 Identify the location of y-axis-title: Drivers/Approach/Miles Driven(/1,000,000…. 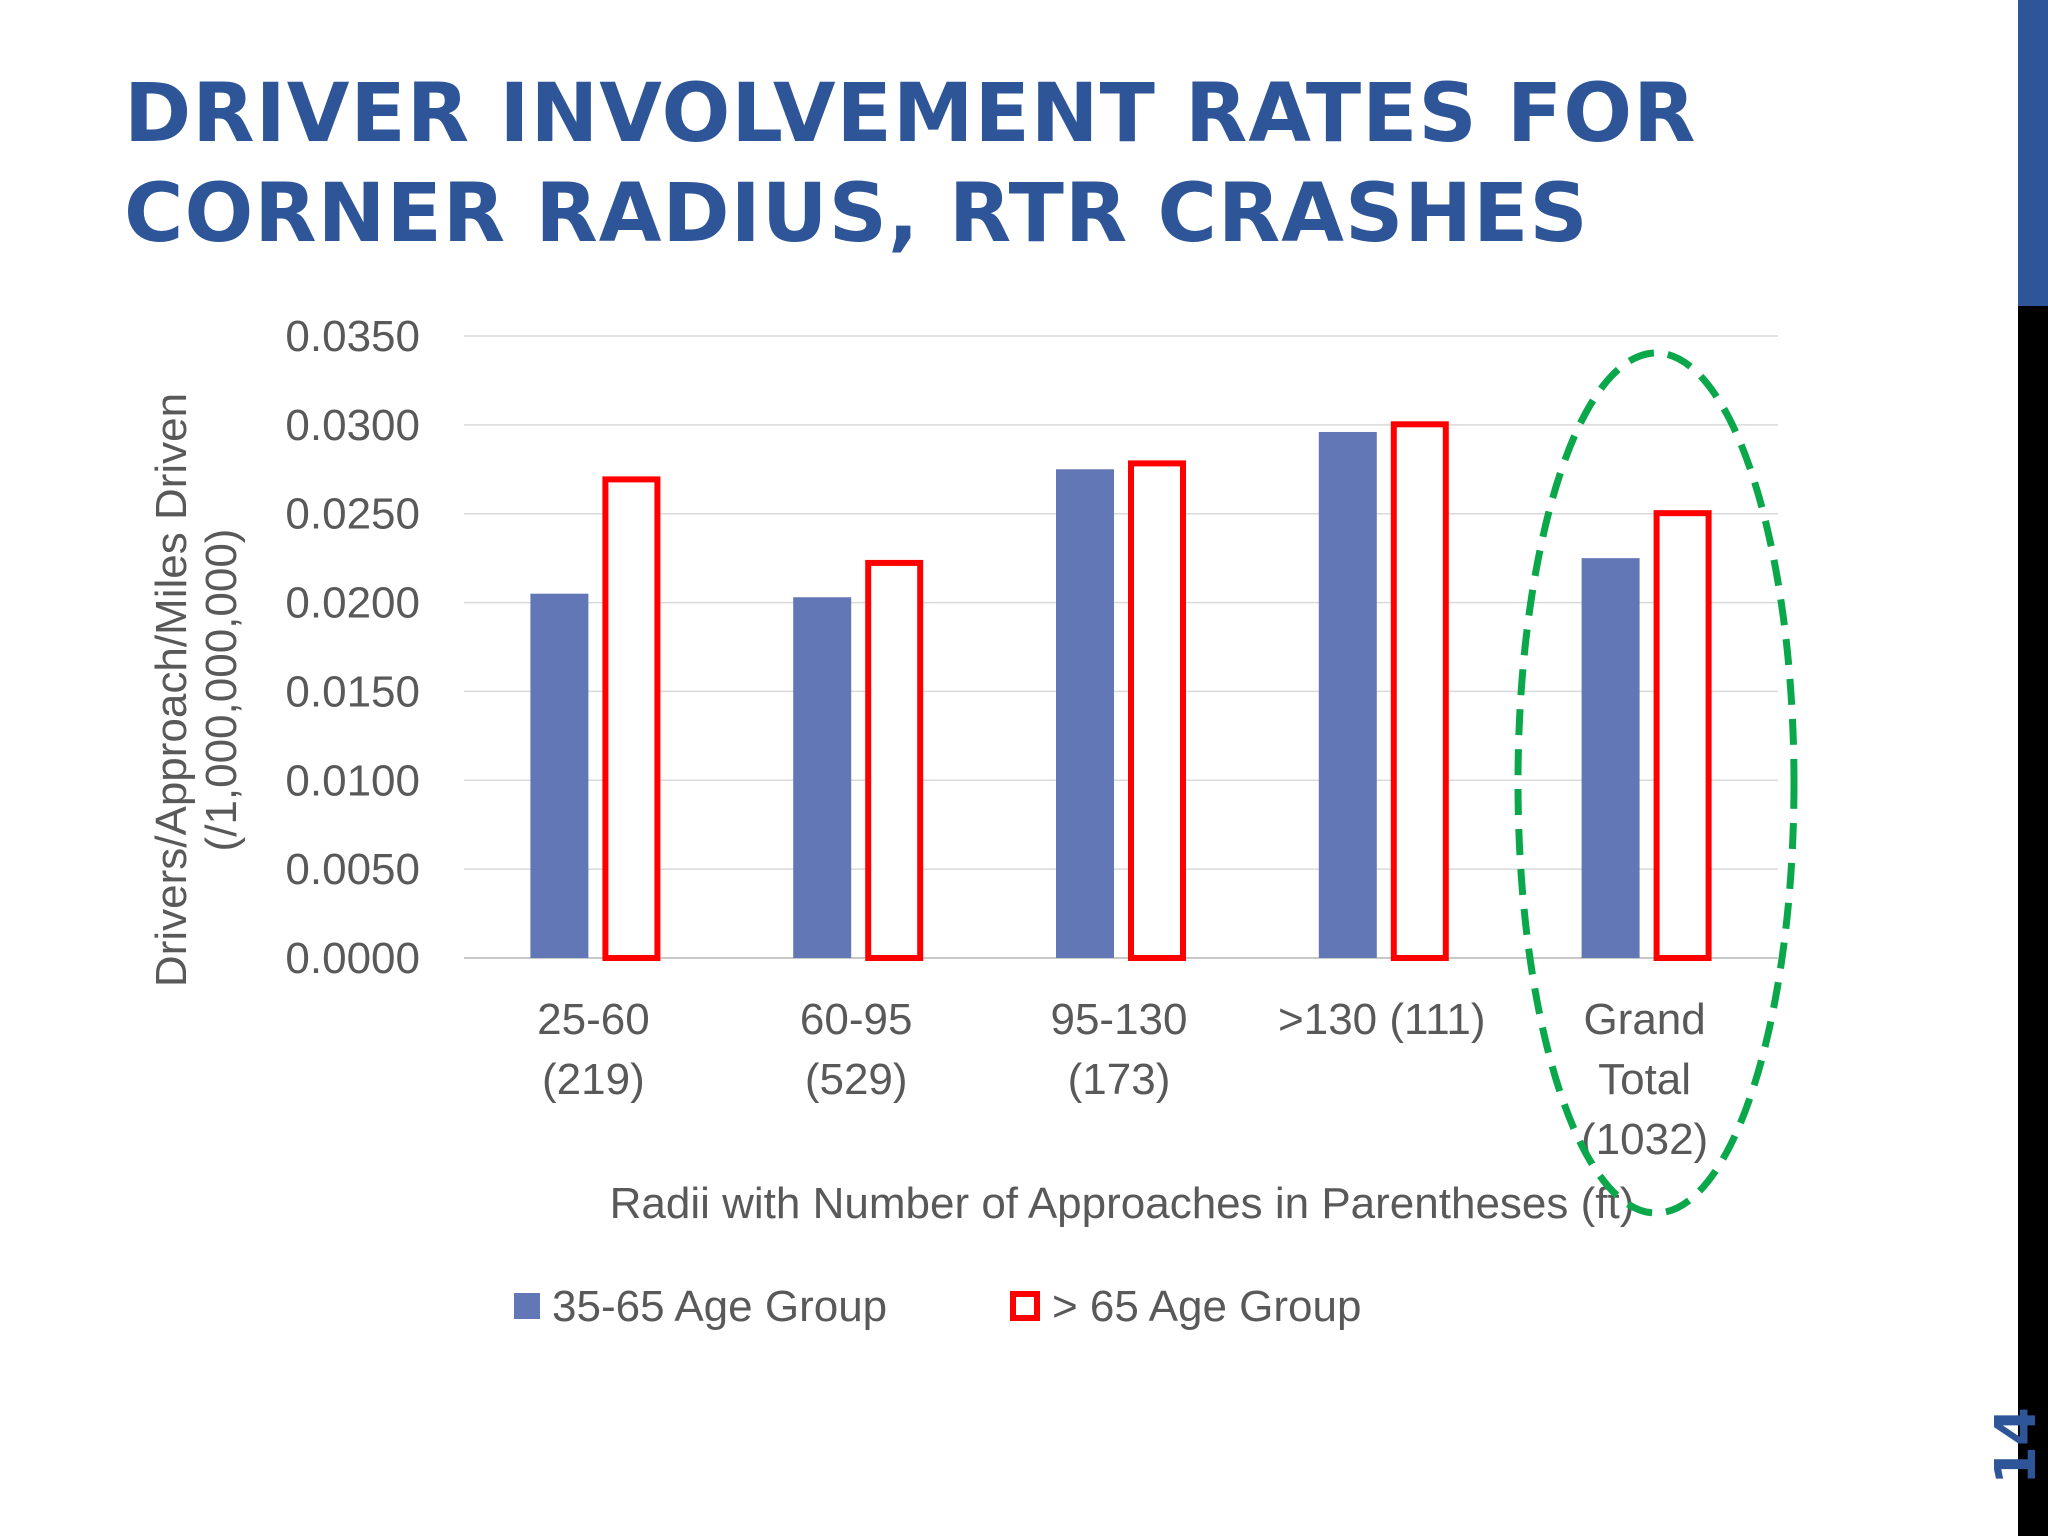
(196, 690).